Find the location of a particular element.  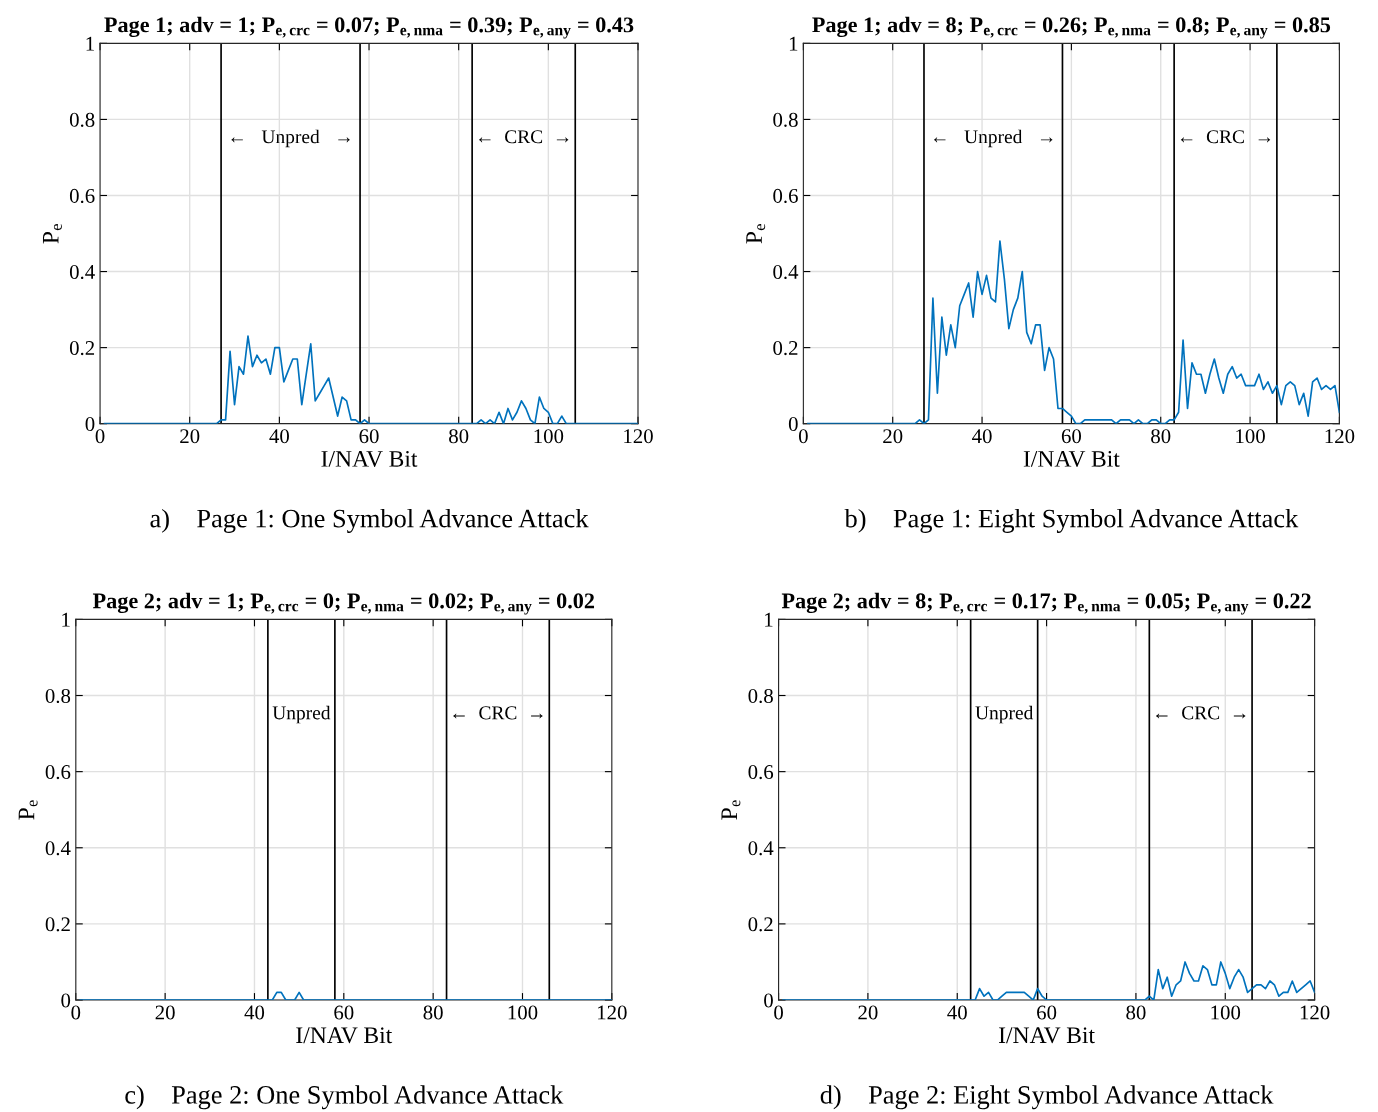

chart-title: Page 2; adv = 8; P$_{e,crc}$ = 0.17; P$_{e,nma}$ = 0.05; P$_{e,any}$ = 0.22 is located at coordinates (1046, 603).